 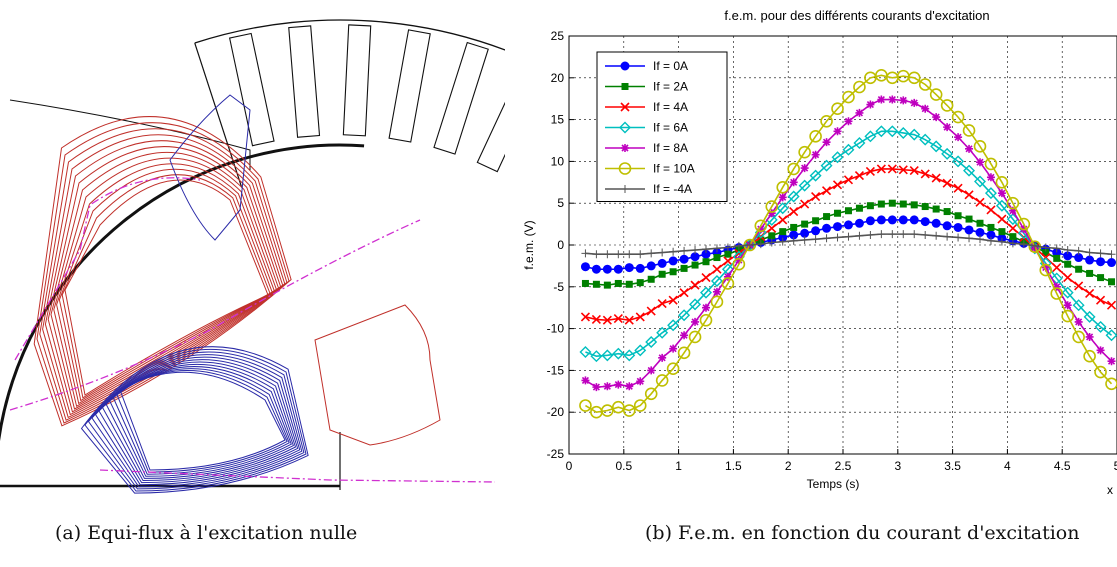 I want to click on legend-entry: If = 4A, so click(x=646, y=107).